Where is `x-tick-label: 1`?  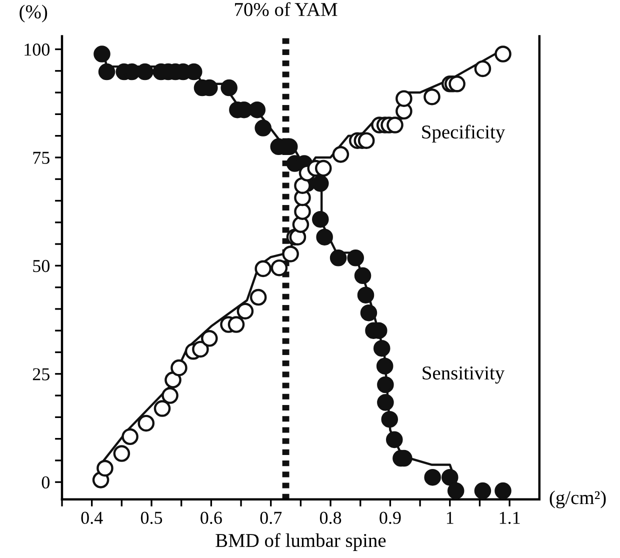 x-tick-label: 1 is located at coordinates (450, 518).